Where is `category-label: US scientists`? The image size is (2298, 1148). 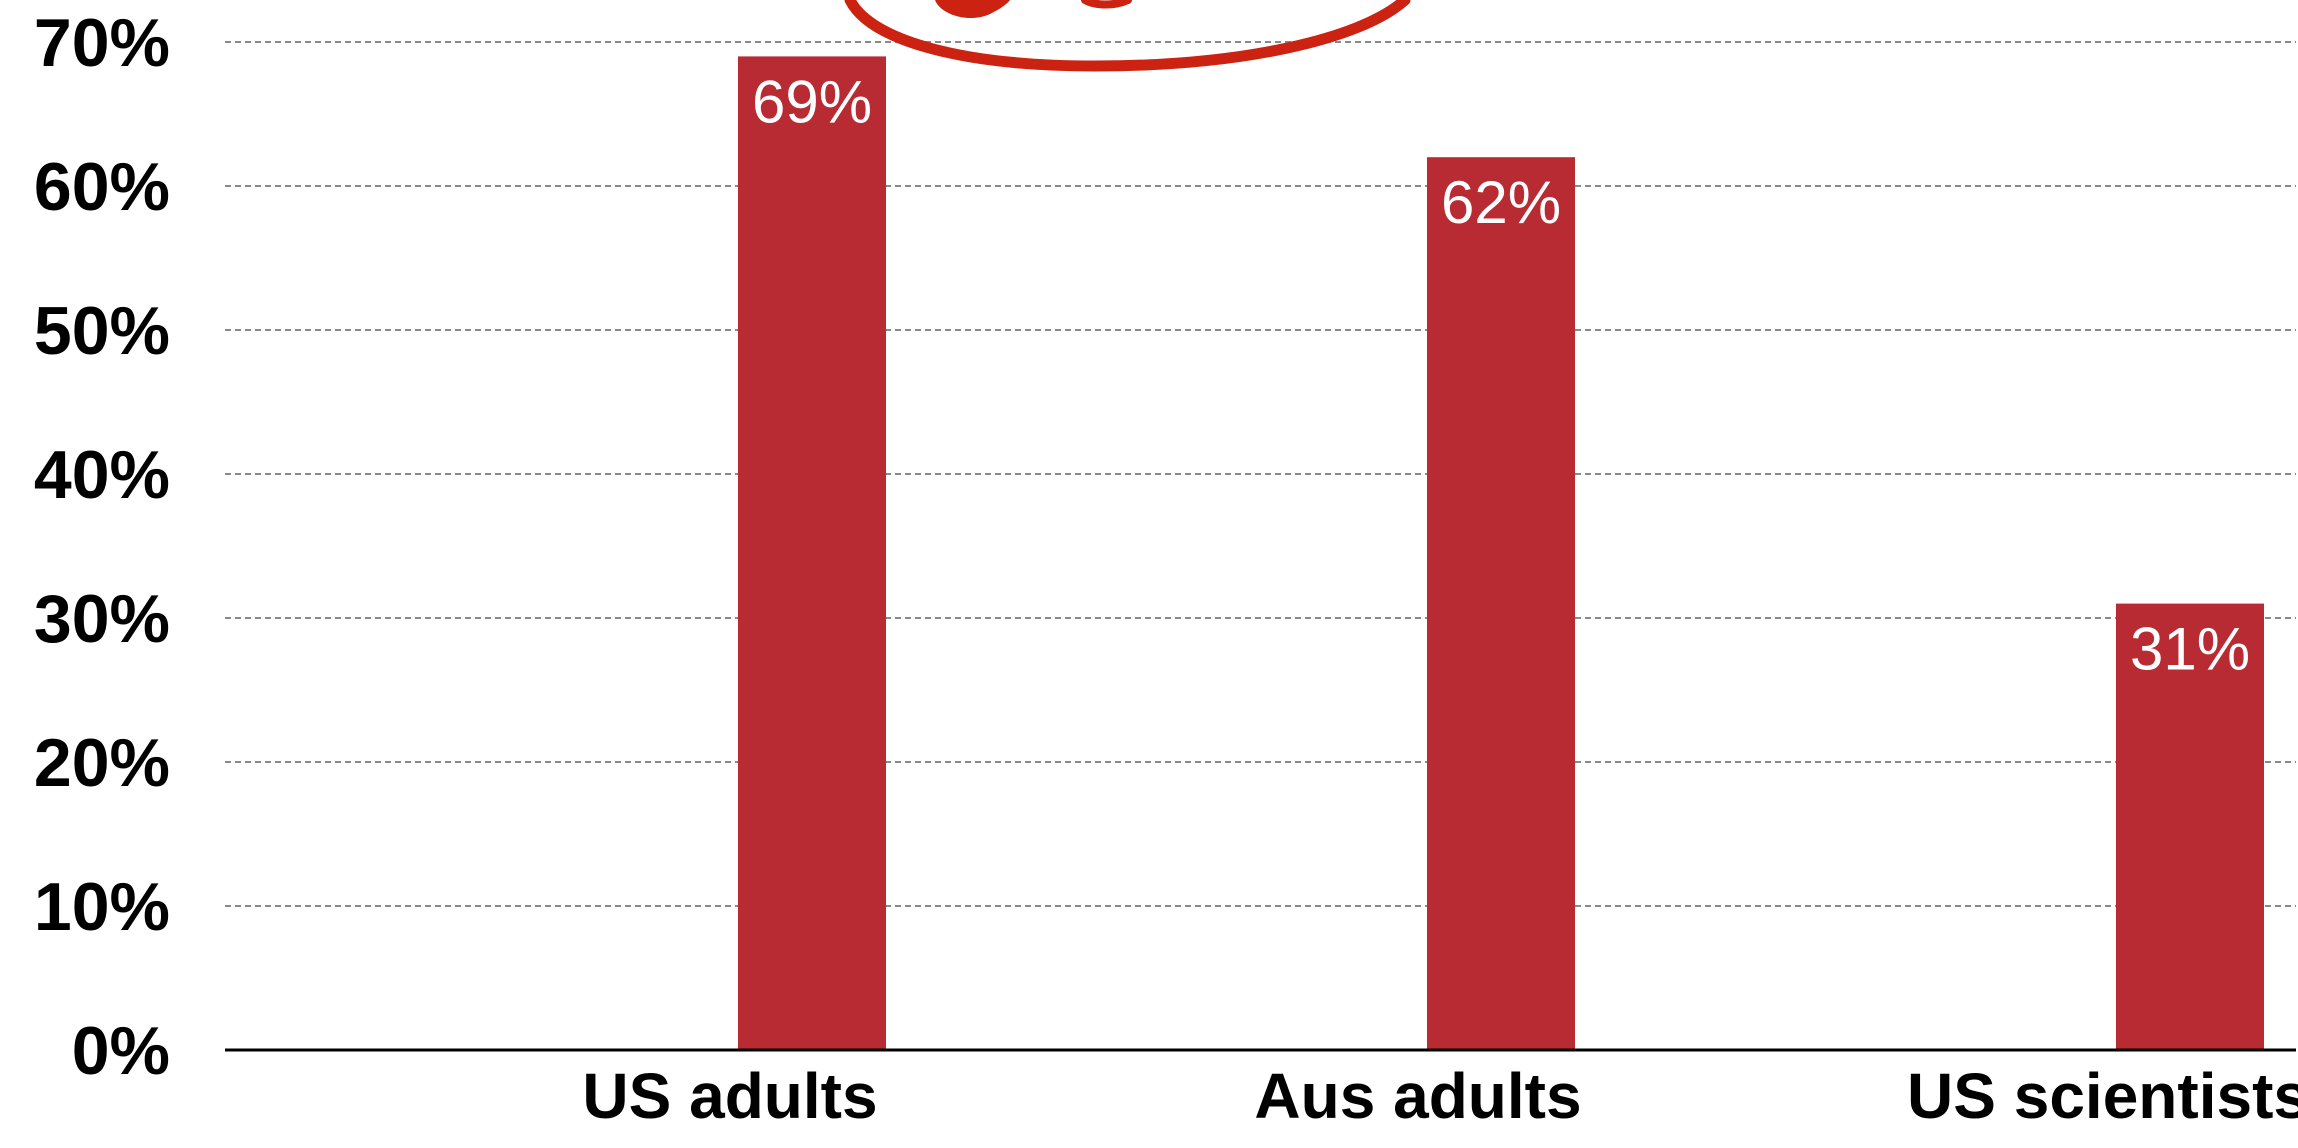
category-label: US scientists is located at coordinates (2102, 1096).